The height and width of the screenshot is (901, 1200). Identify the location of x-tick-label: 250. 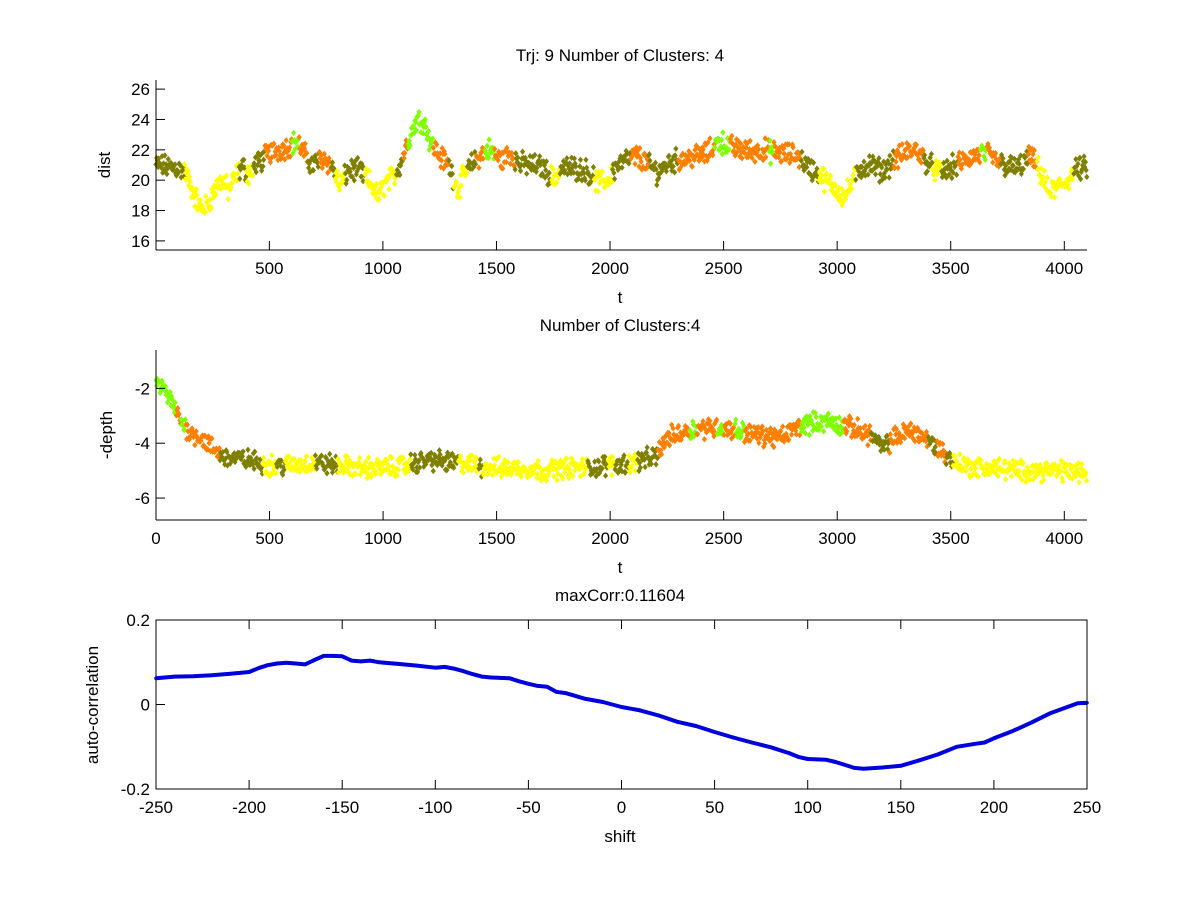
(1087, 807).